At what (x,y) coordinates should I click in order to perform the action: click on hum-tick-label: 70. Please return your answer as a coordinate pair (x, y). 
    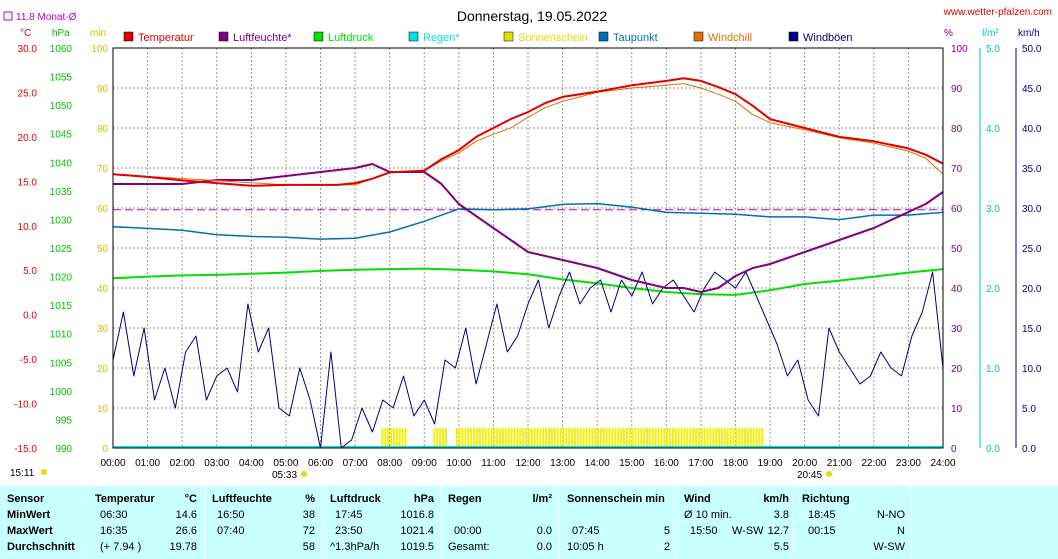
    Looking at the image, I should click on (957, 169).